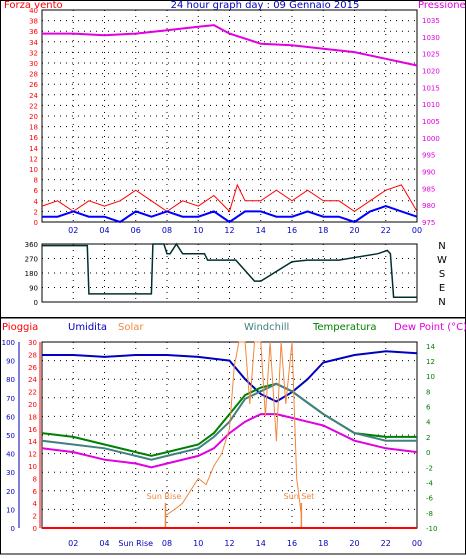 The width and height of the screenshot is (466, 559). Describe the element at coordinates (10, 417) in the screenshot. I see `humidity-axis-tick: 60` at that location.